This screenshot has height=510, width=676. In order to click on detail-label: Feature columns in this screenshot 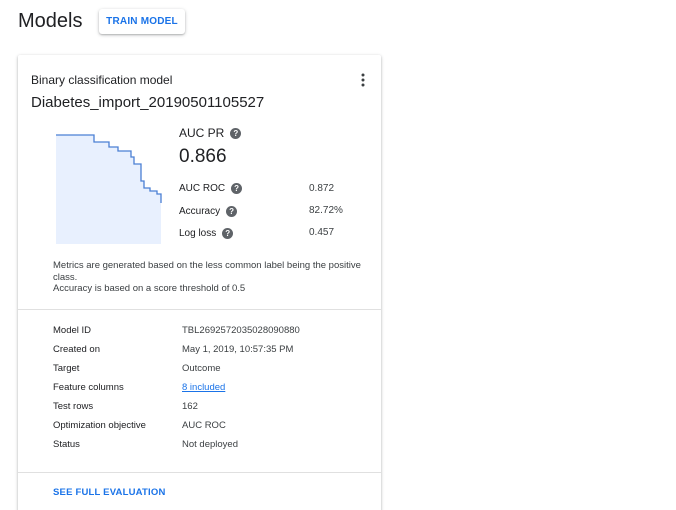, I will do `click(88, 387)`.